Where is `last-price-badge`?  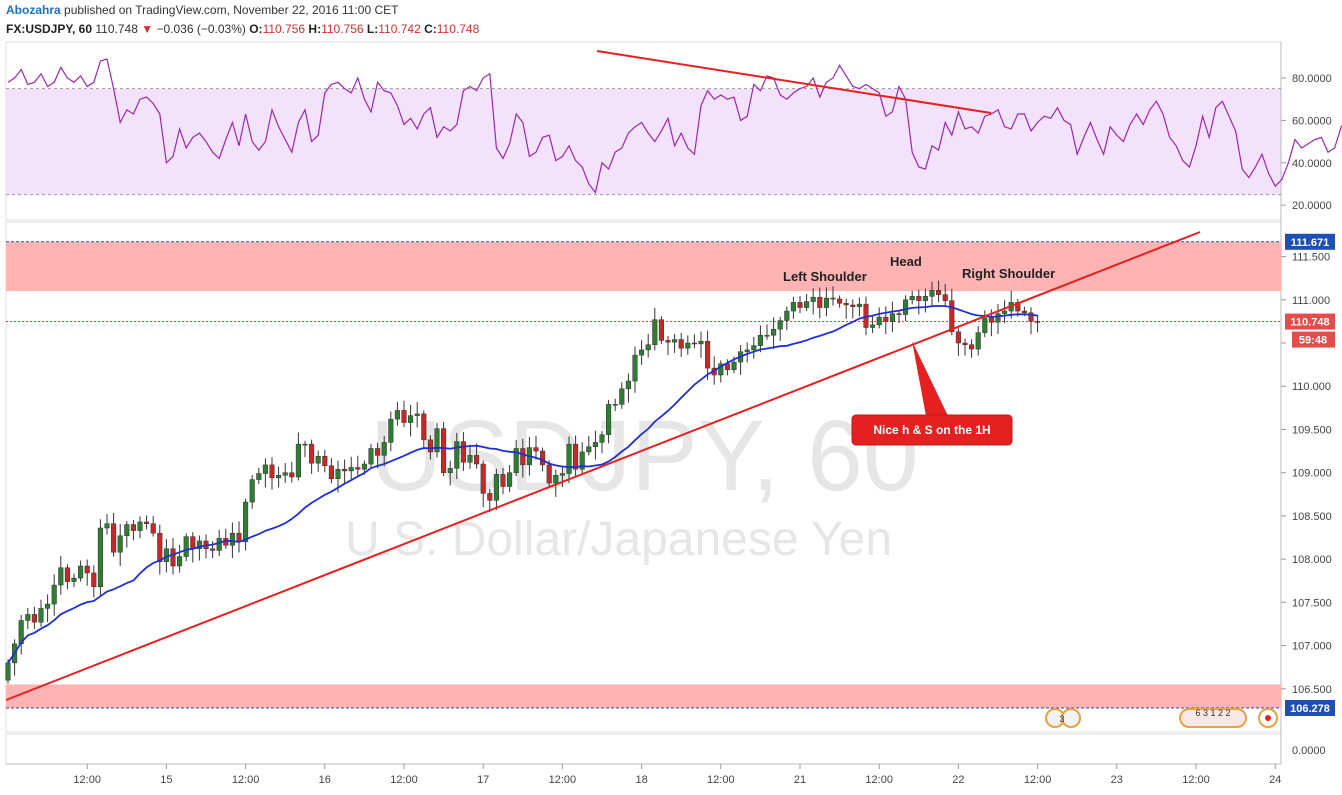
last-price-badge is located at coordinates (1310, 321).